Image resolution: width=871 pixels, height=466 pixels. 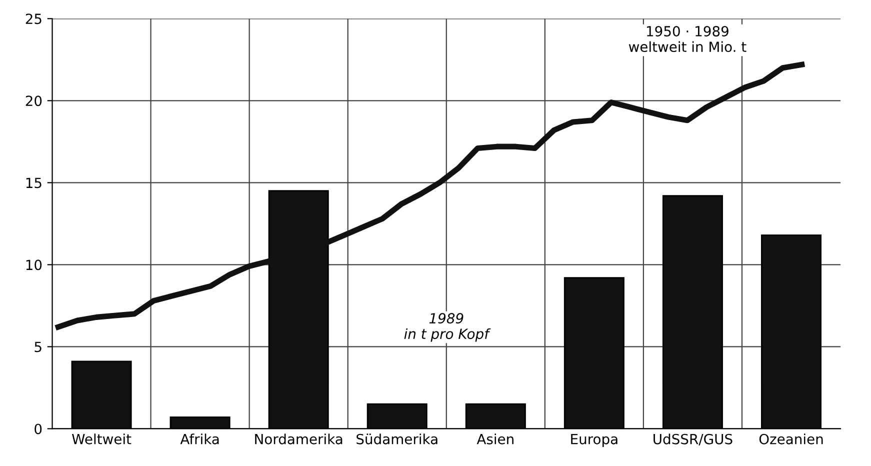 I want to click on y-tick-label: 25, so click(x=34, y=19).